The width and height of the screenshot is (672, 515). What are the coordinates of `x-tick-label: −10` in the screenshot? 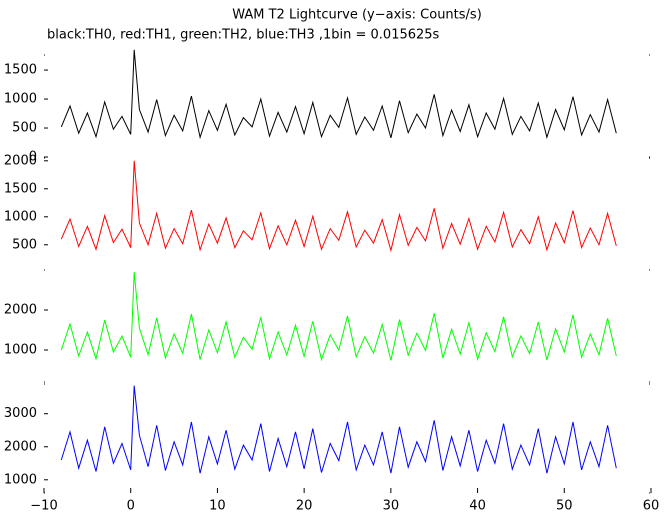 It's located at (43, 506).